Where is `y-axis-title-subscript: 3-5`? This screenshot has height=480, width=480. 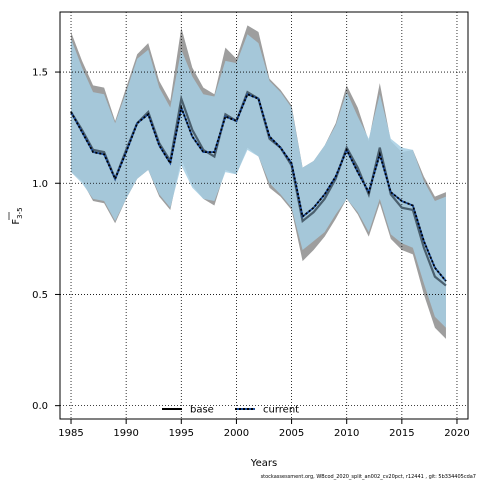 y-axis-title-subscript: 3-5 is located at coordinates (20, 212).